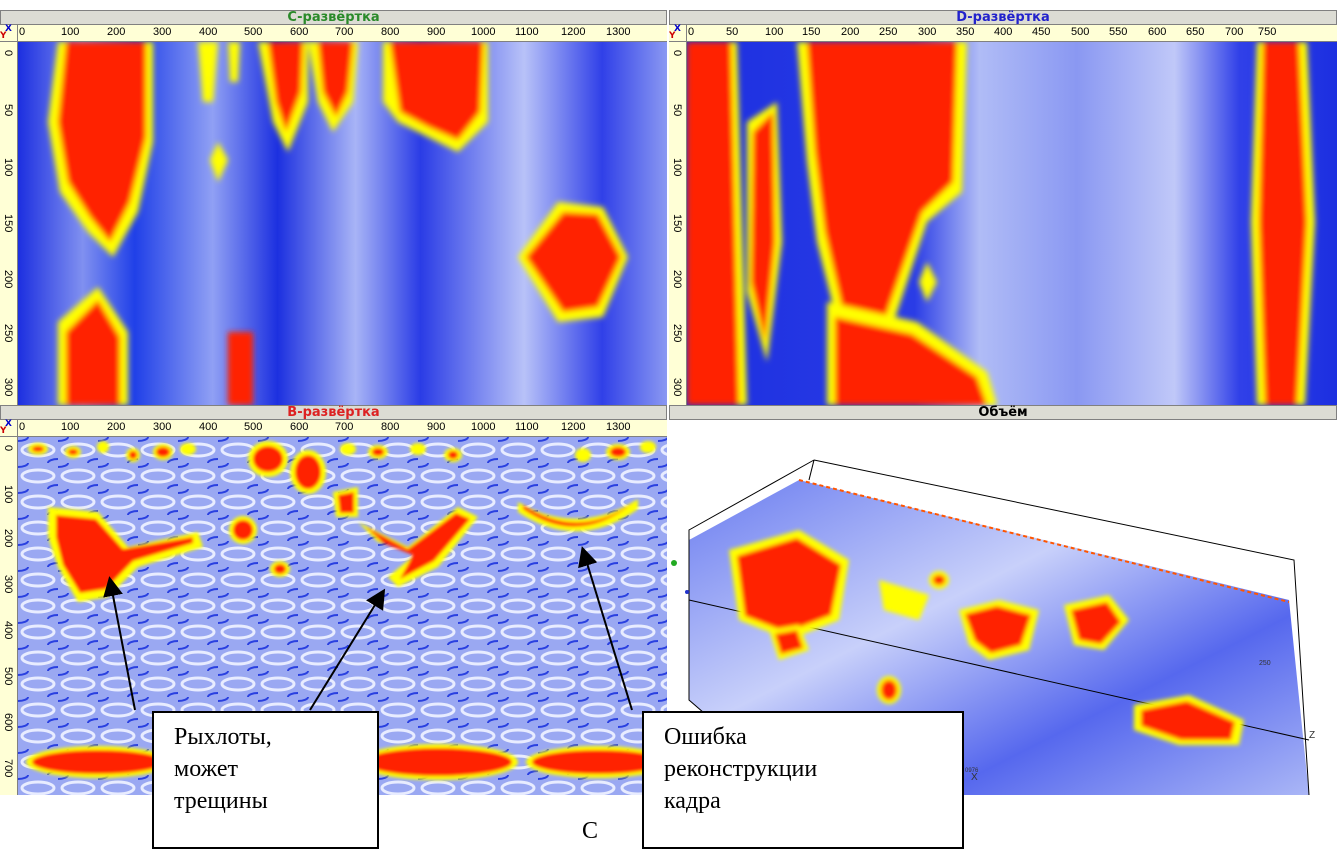 This screenshot has width=1337, height=849. I want to click on d-scan-title: D-развёртка, so click(1003, 17).